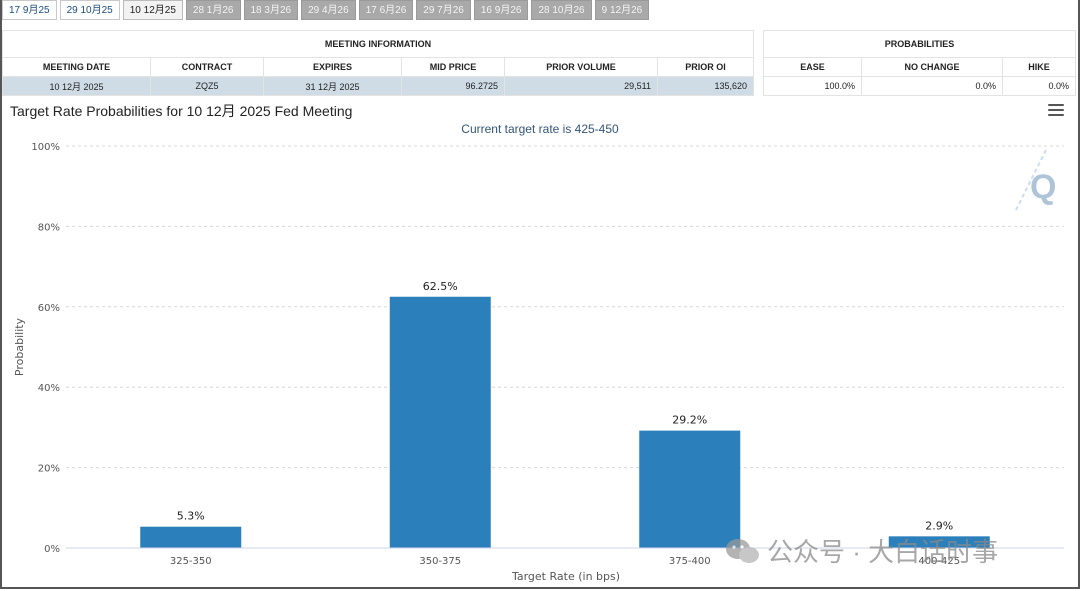  I want to click on table-cell: 29,511, so click(581, 86).